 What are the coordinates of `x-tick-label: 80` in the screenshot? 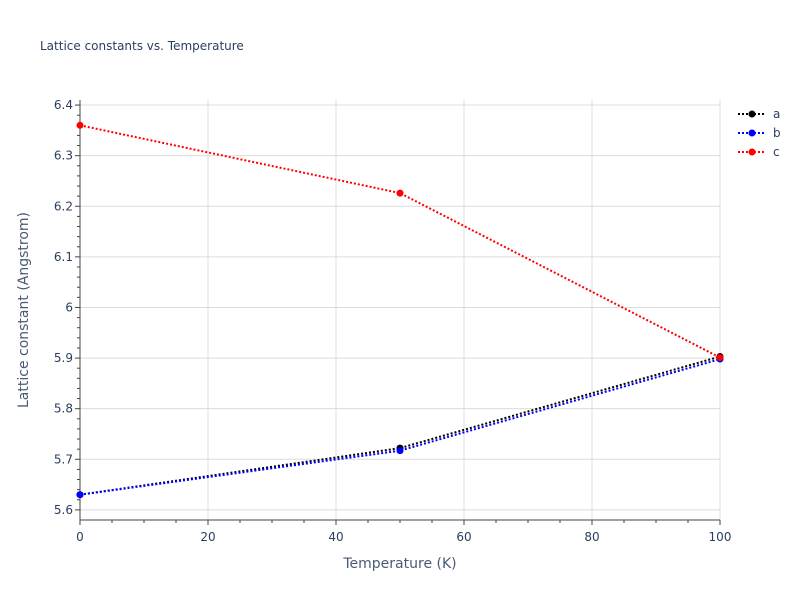 It's located at (591, 537).